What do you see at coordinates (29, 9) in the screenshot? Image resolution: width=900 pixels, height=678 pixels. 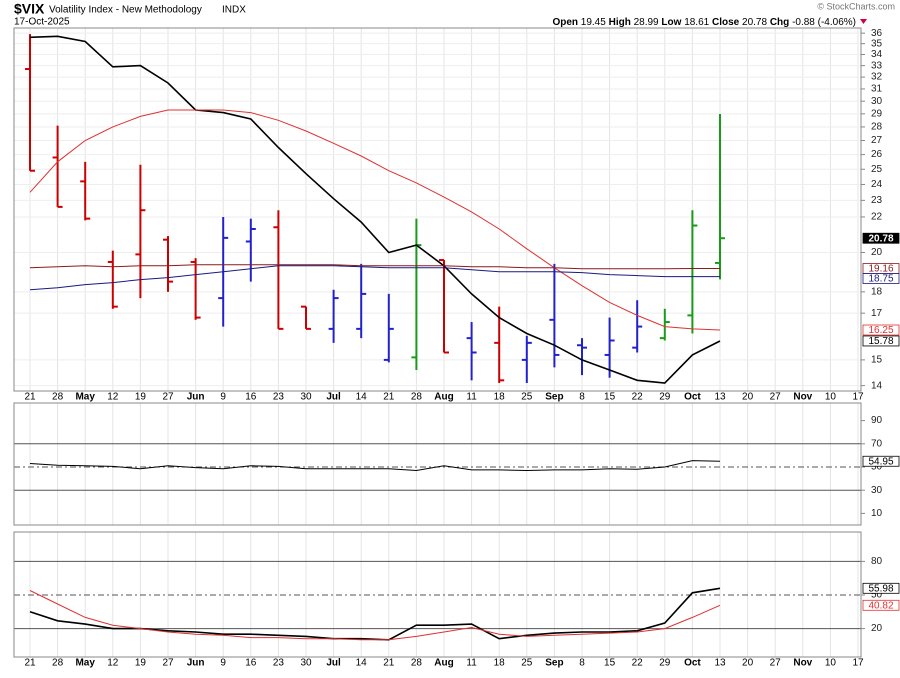 I see `symbol: $VIX` at bounding box center [29, 9].